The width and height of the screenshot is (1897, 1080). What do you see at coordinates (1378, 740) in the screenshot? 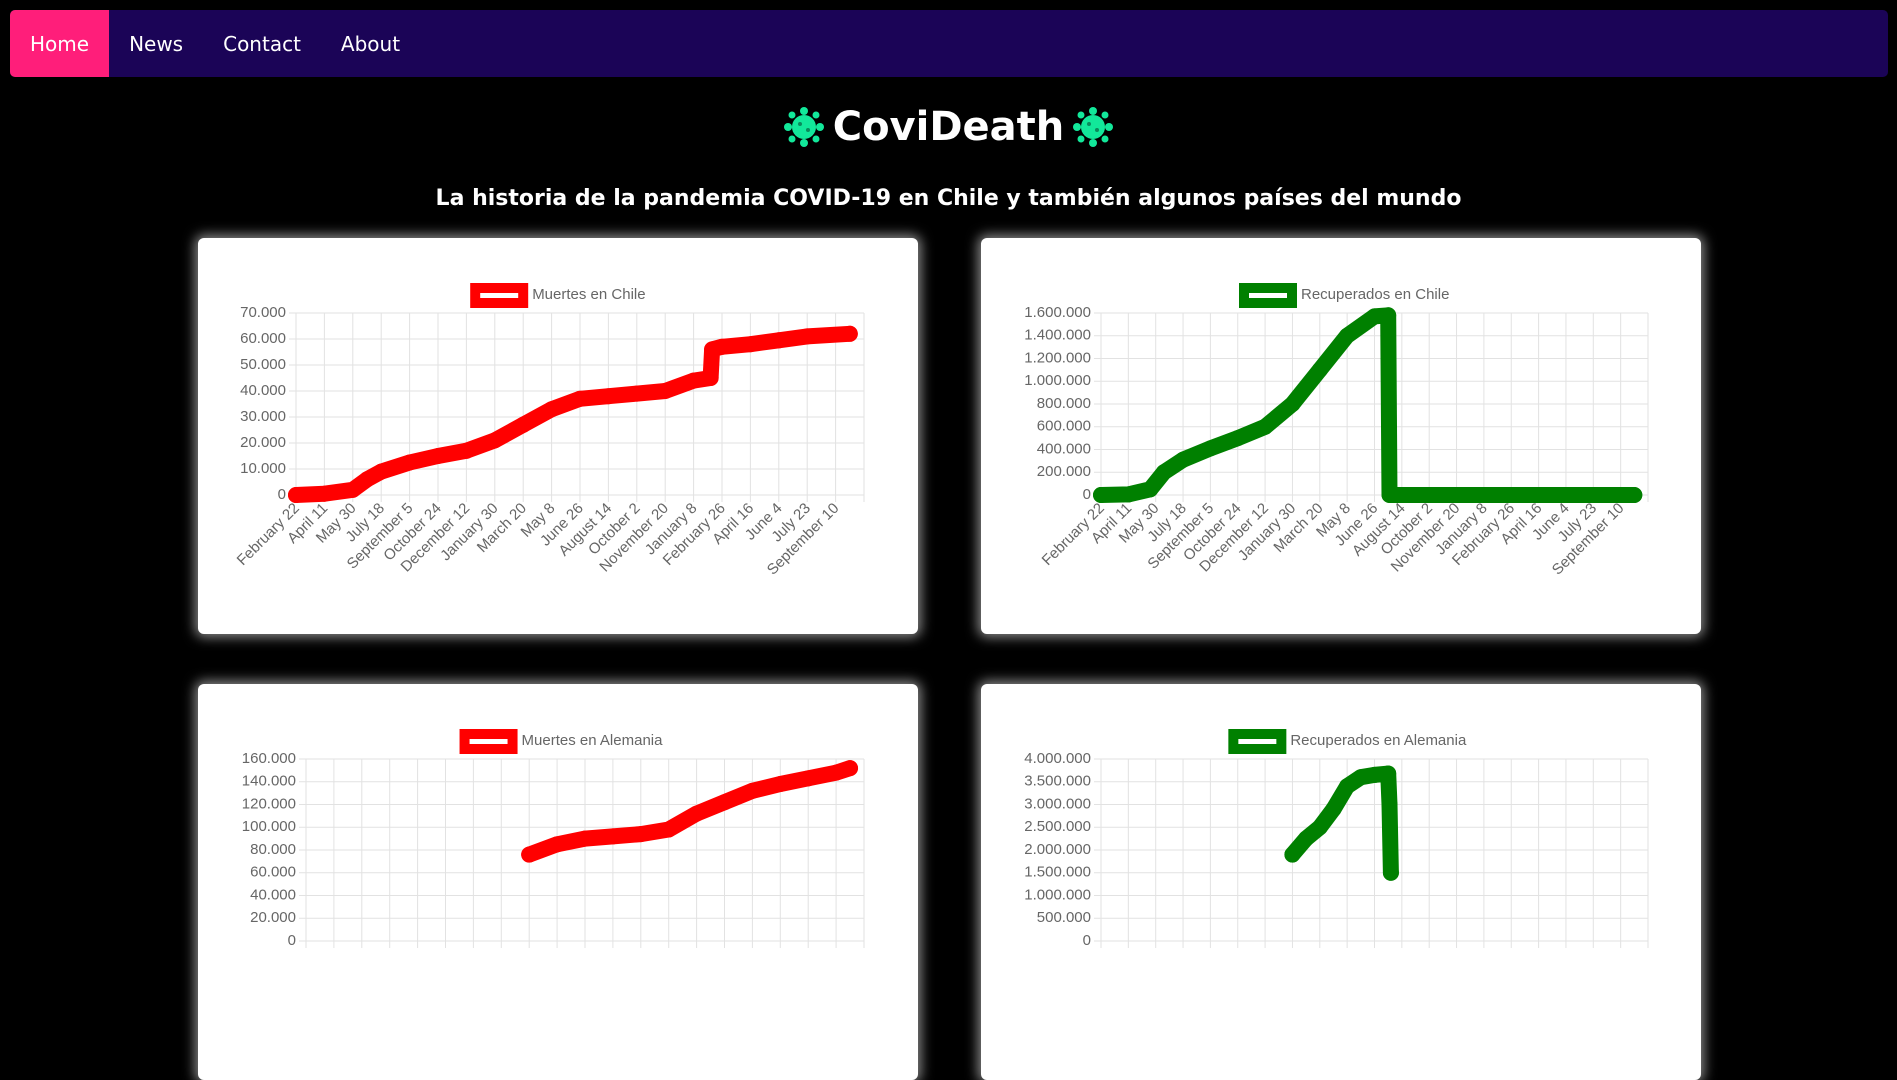
I see `legend-label: Recuperados en Alemania` at bounding box center [1378, 740].